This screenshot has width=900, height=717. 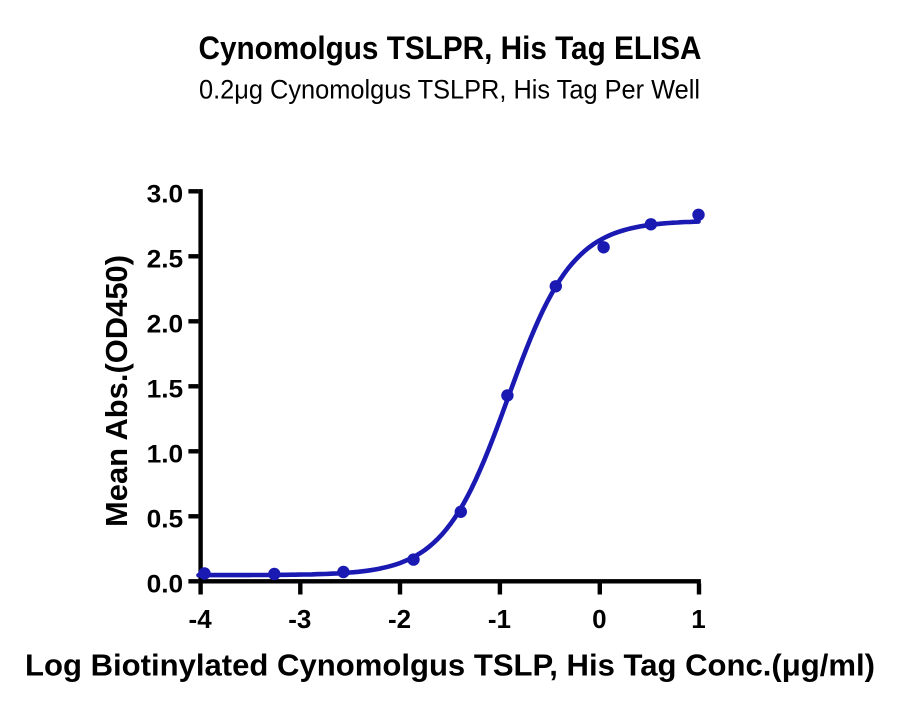 I want to click on svg-text: 0.0, so click(x=165, y=584).